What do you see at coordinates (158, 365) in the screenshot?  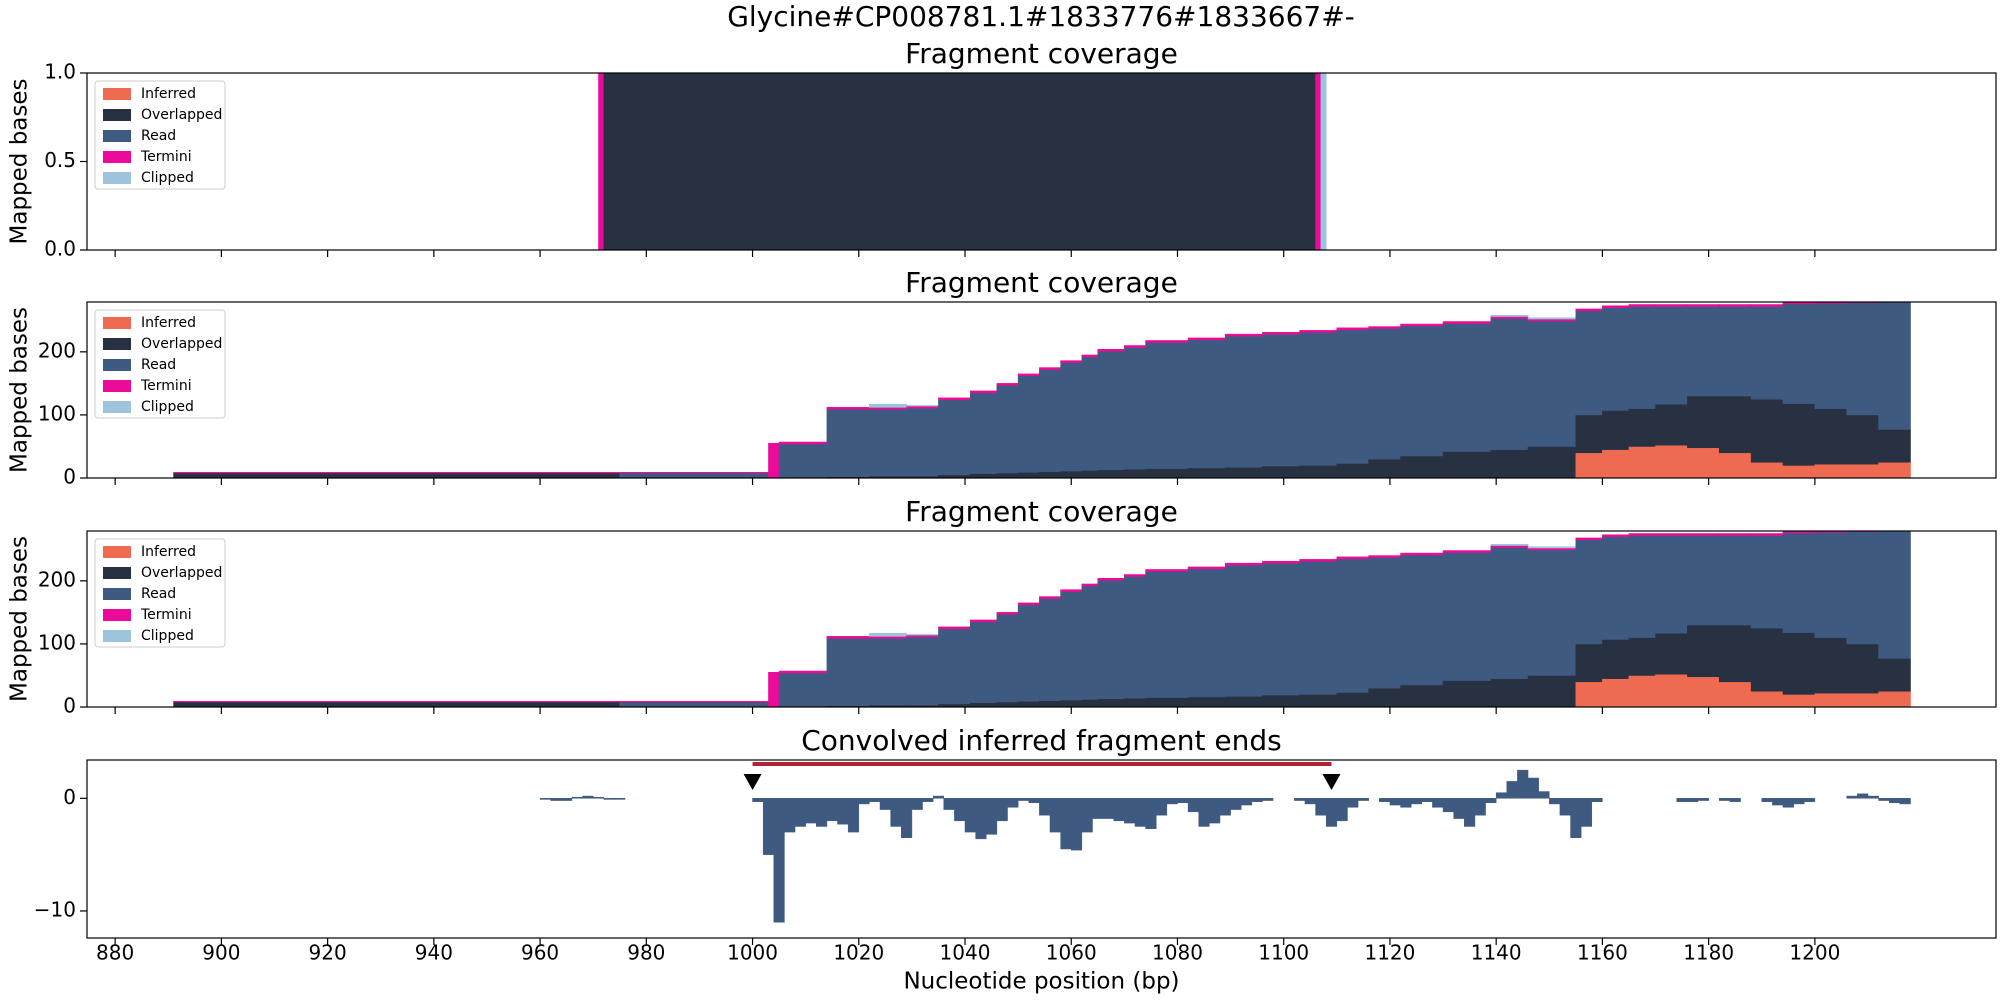 I see `legend-label: Read` at bounding box center [158, 365].